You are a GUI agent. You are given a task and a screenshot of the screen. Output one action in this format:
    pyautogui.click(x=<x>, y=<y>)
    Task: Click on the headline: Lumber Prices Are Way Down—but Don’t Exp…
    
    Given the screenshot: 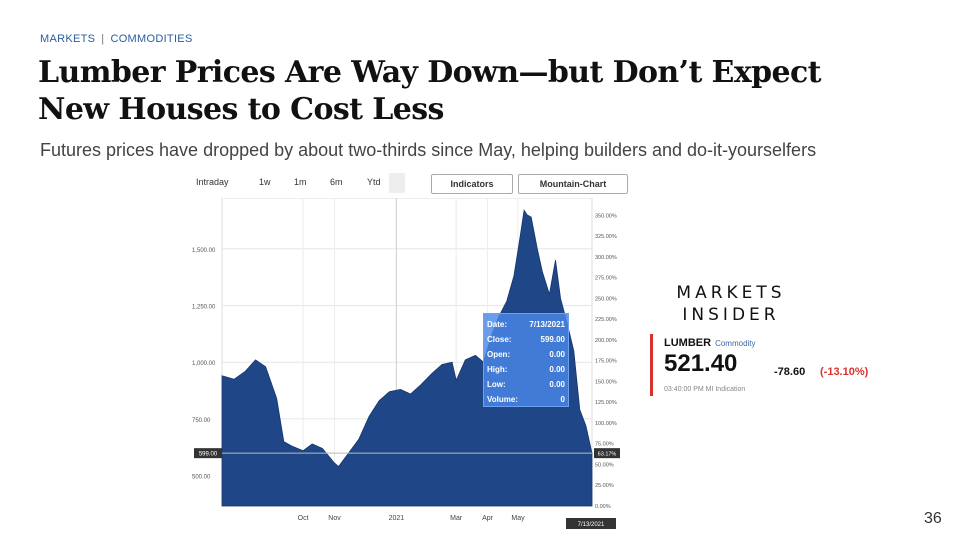 What is the action you would take?
    pyautogui.click(x=430, y=91)
    